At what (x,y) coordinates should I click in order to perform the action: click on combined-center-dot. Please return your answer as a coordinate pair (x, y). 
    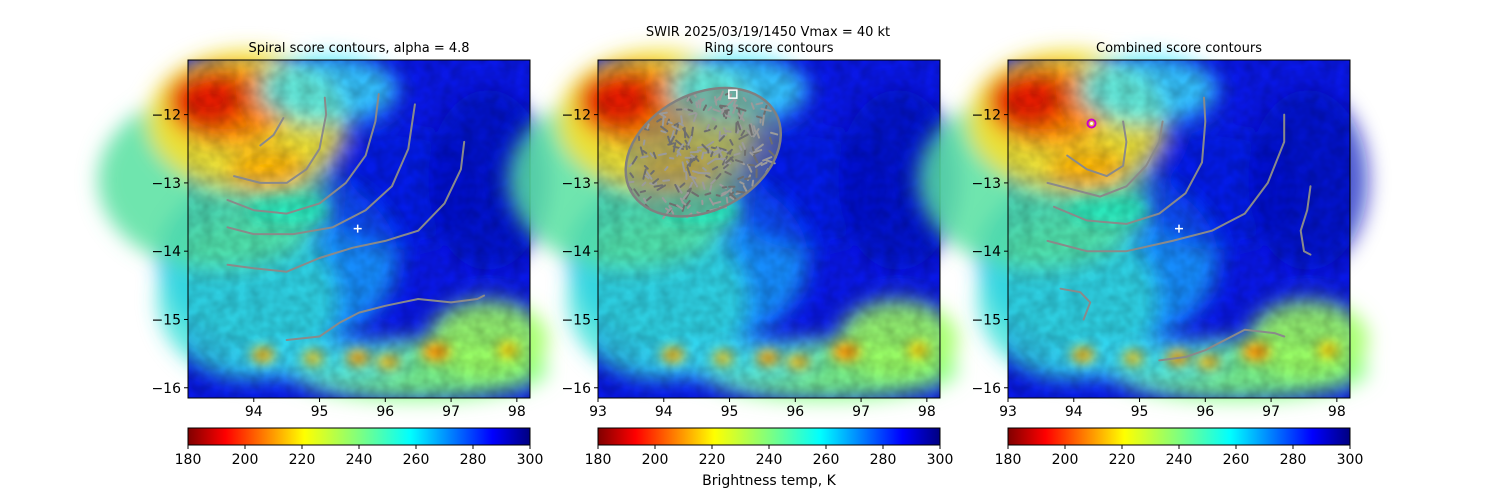
    Looking at the image, I should click on (1092, 124).